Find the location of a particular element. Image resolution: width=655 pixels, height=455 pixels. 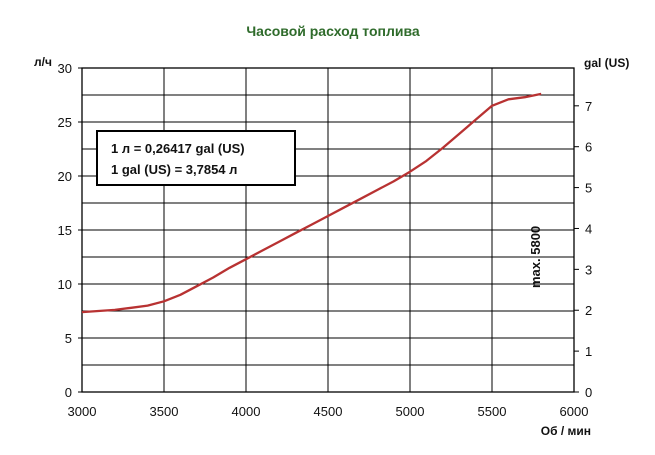

max-rpm-label: max. 5800 is located at coordinates (535, 257).